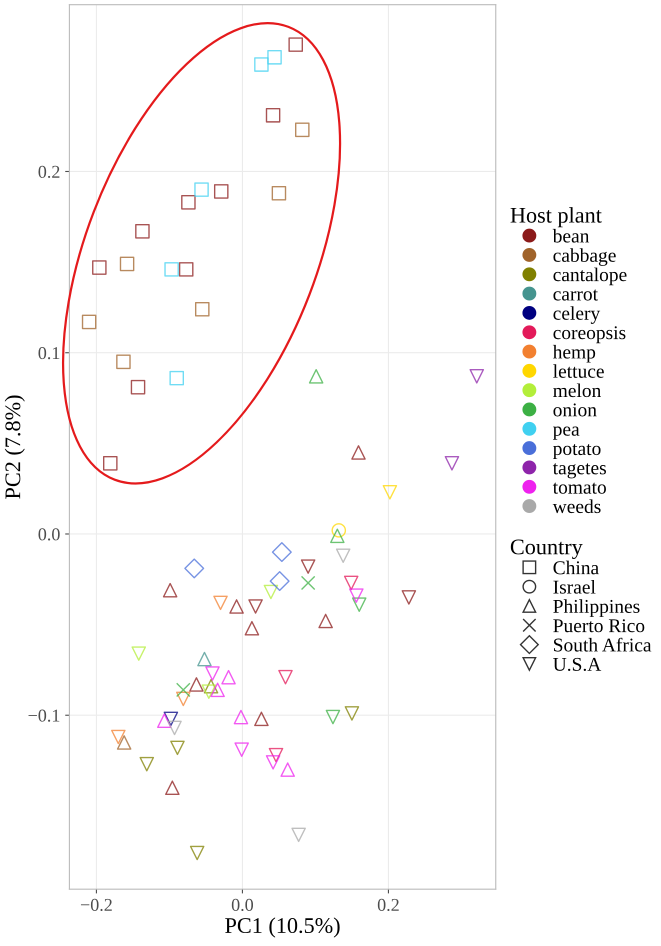  I want to click on y-tick-label: 0.2, so click(49, 172).